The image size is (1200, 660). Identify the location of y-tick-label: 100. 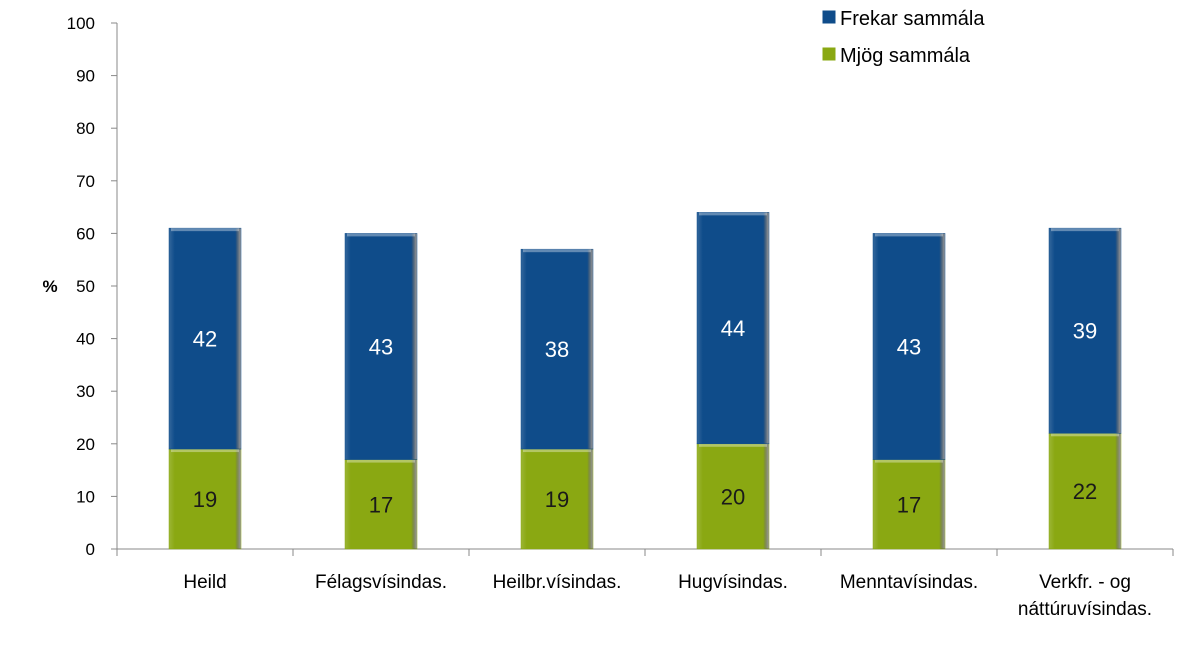
(81, 23).